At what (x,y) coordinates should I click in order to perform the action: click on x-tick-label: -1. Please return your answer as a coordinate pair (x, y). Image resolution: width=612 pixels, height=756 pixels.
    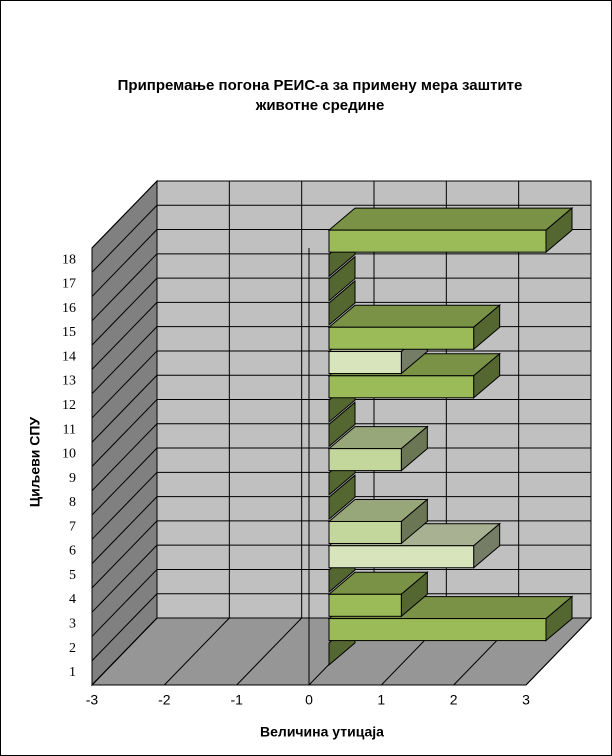
    Looking at the image, I should click on (236, 700).